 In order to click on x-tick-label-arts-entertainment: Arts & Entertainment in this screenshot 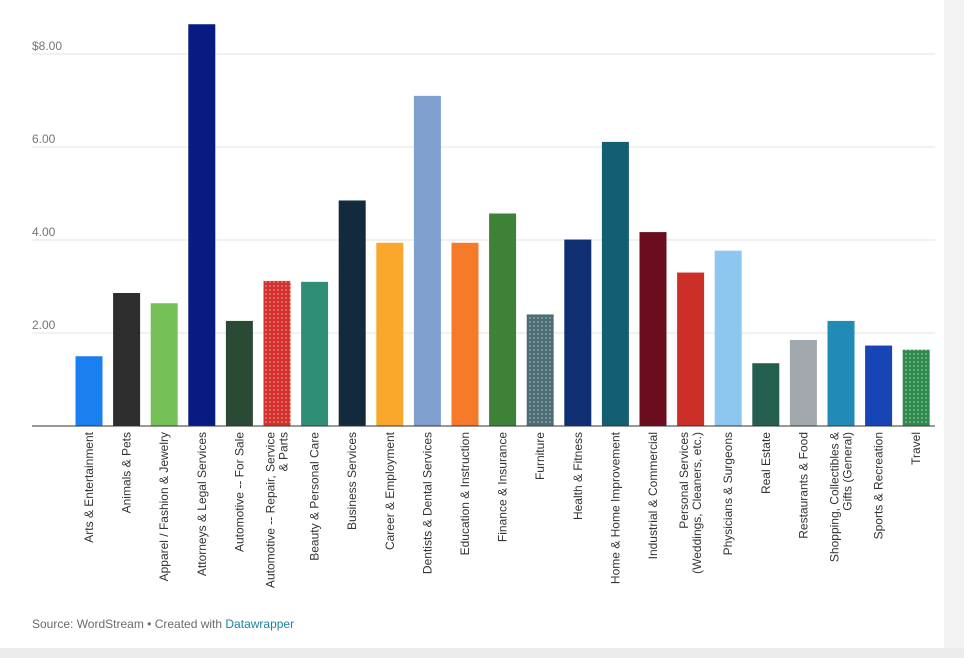, I will do `click(89, 486)`.